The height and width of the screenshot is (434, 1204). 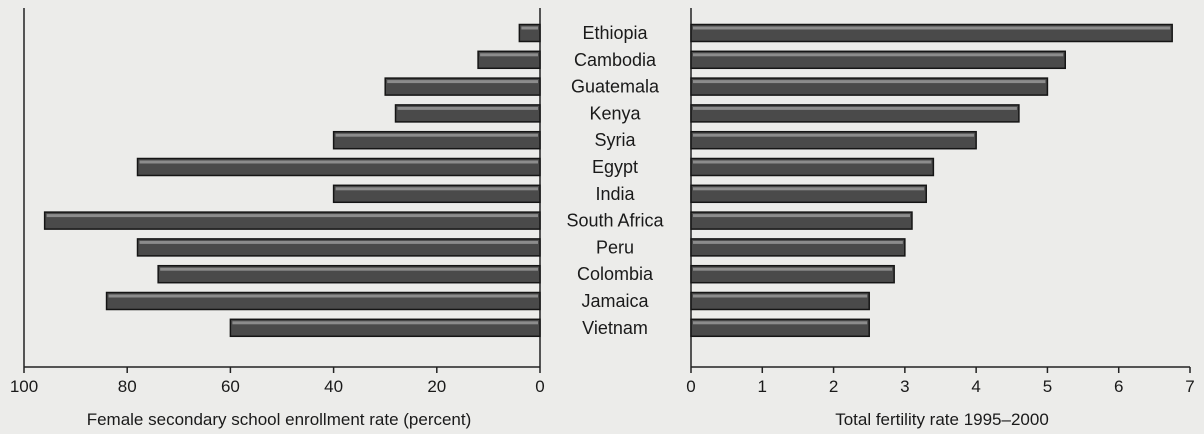 I want to click on right-bar-highlight-south-africa, so click(x=801, y=216).